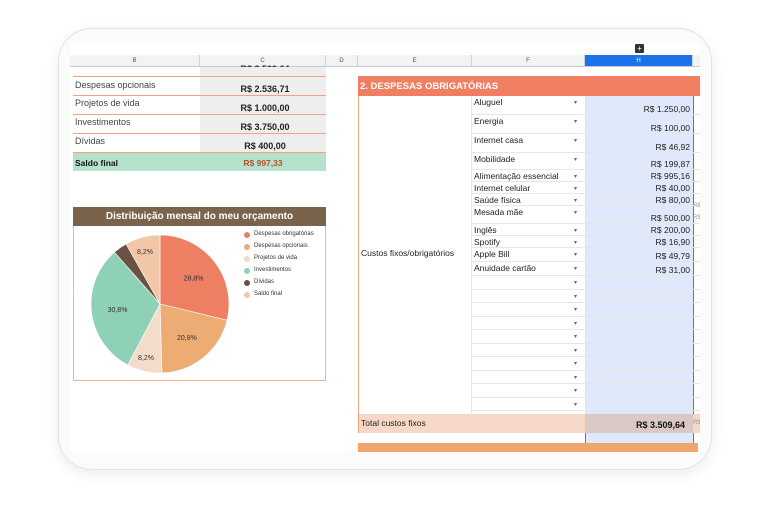  Describe the element at coordinates (284, 234) in the screenshot. I see `legend-label: Despesas obrigatórias` at that location.